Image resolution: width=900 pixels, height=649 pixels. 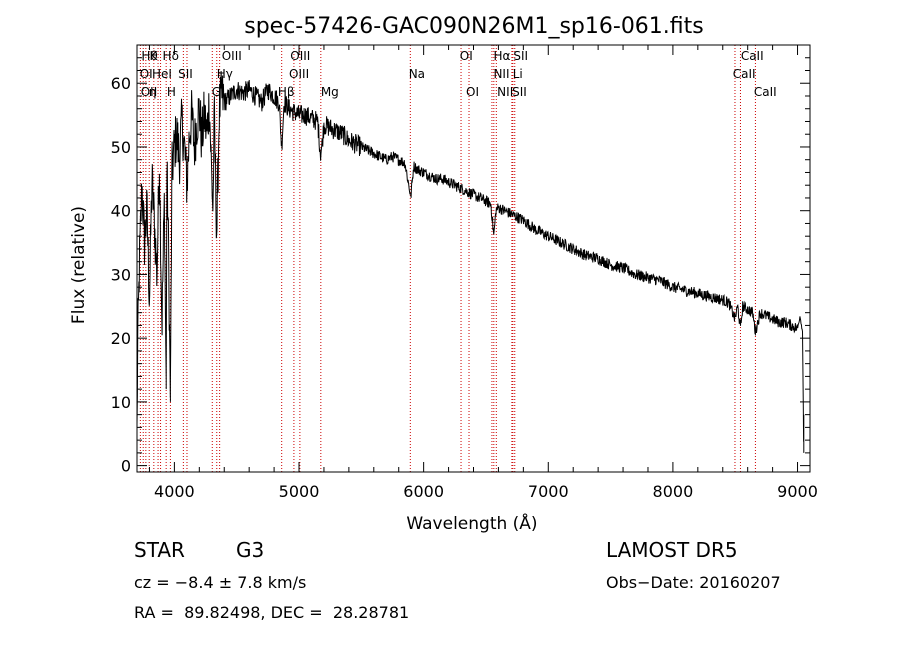 What do you see at coordinates (174, 491) in the screenshot?
I see `x-tick-label: 4000` at bounding box center [174, 491].